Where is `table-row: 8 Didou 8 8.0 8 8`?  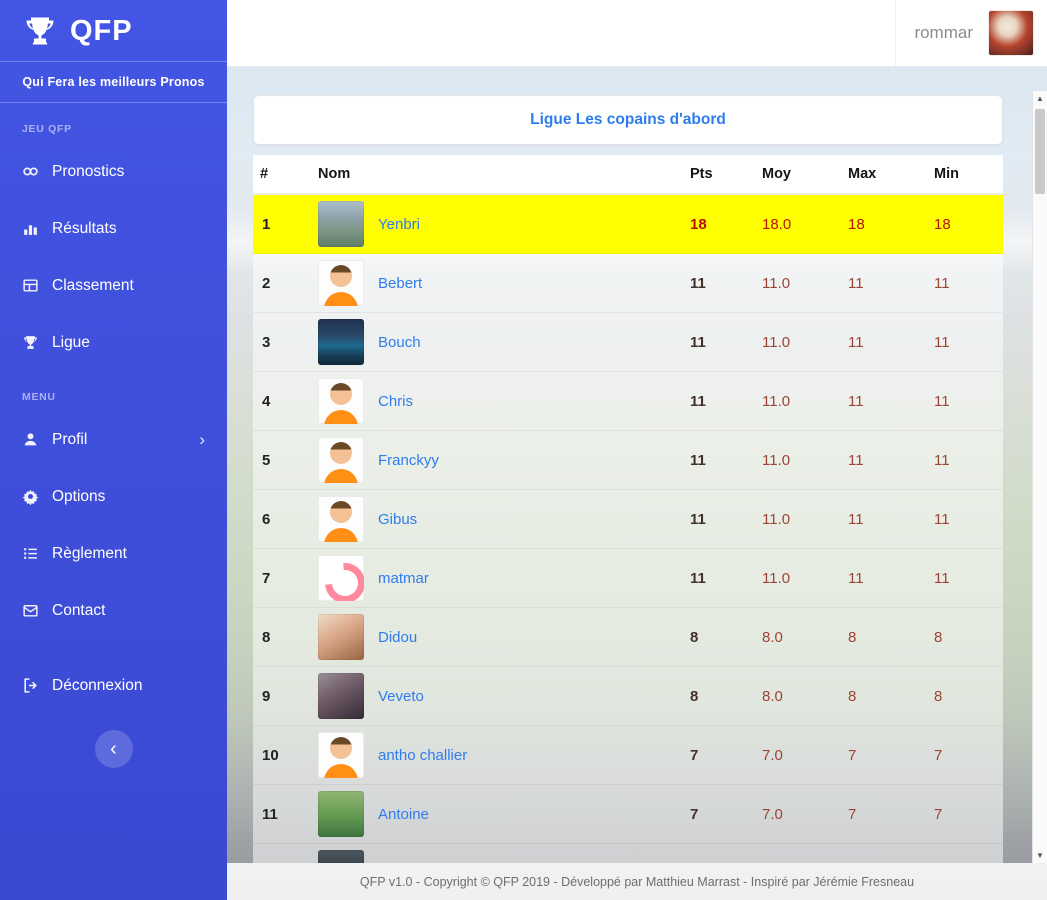 table-row: 8 Didou 8 8.0 8 8 is located at coordinates (628, 637).